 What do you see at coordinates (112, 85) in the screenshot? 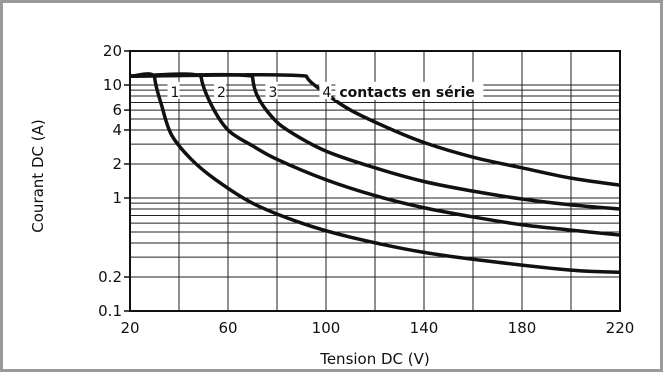
I see `y-tick-label: 10` at bounding box center [112, 85].